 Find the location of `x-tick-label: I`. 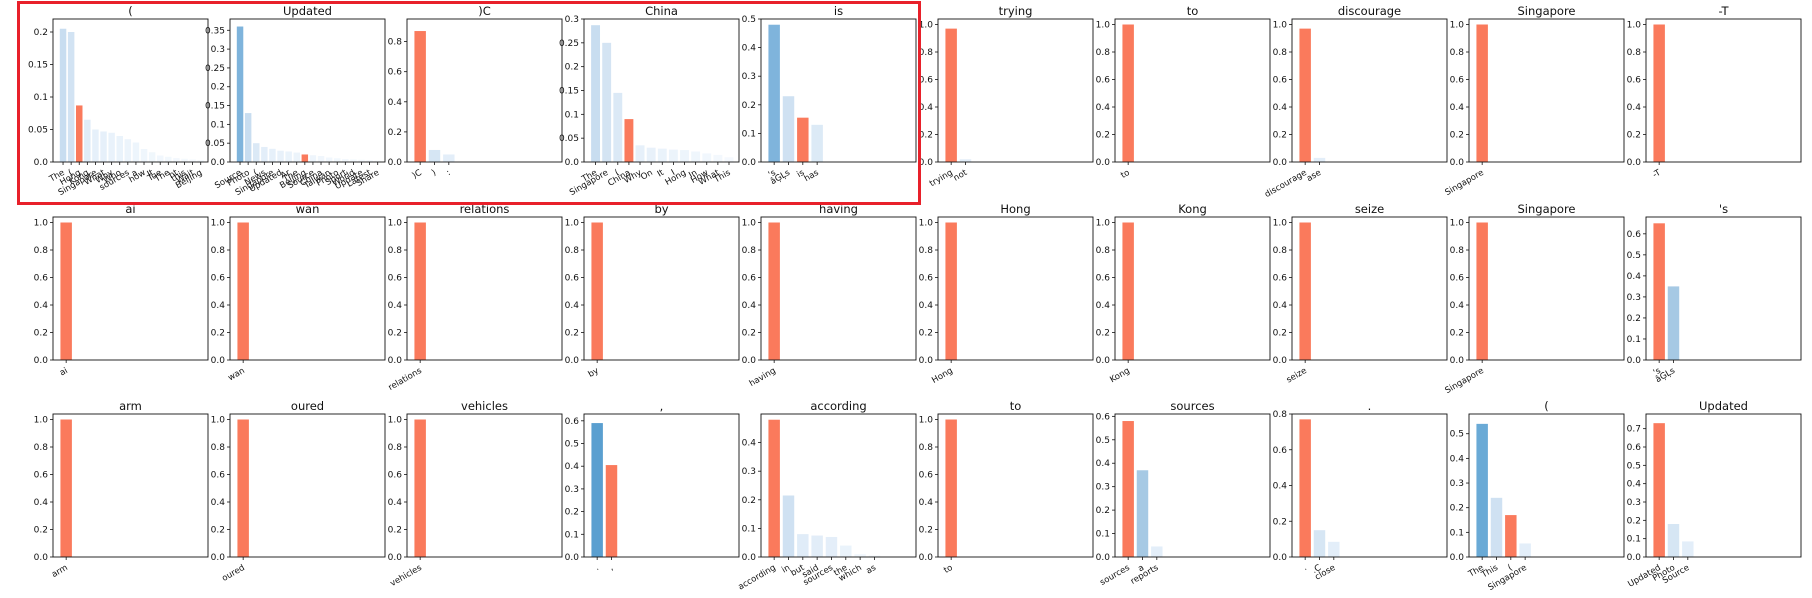

x-tick-label: I is located at coordinates (673, 173).